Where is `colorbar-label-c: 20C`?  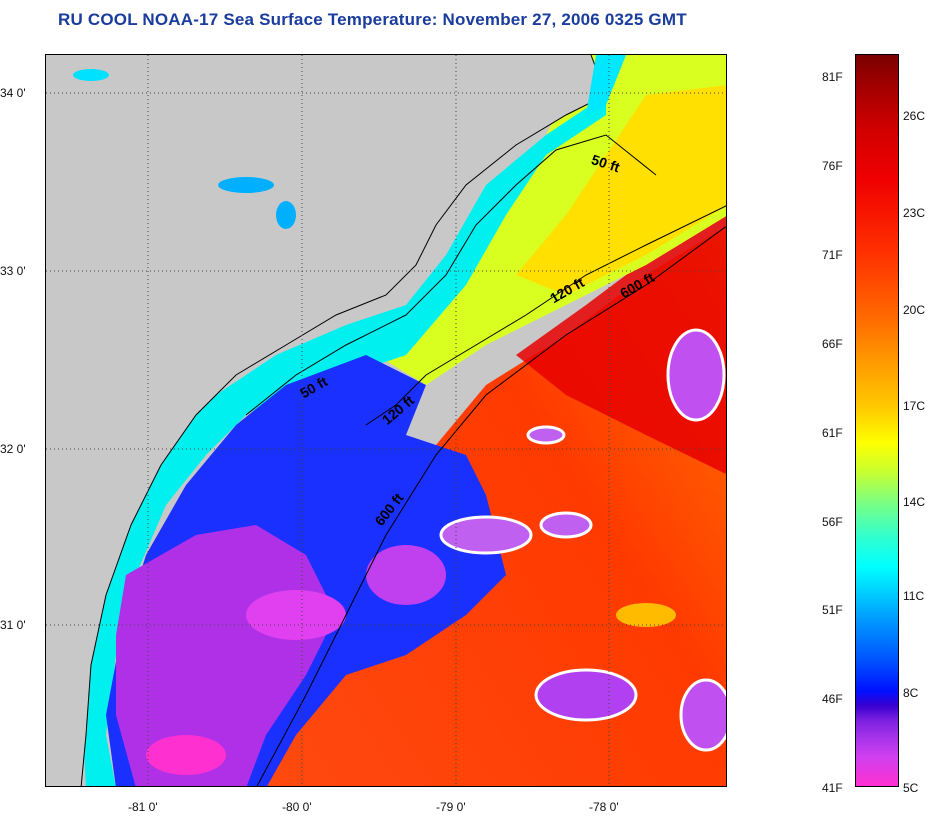 colorbar-label-c: 20C is located at coordinates (914, 310).